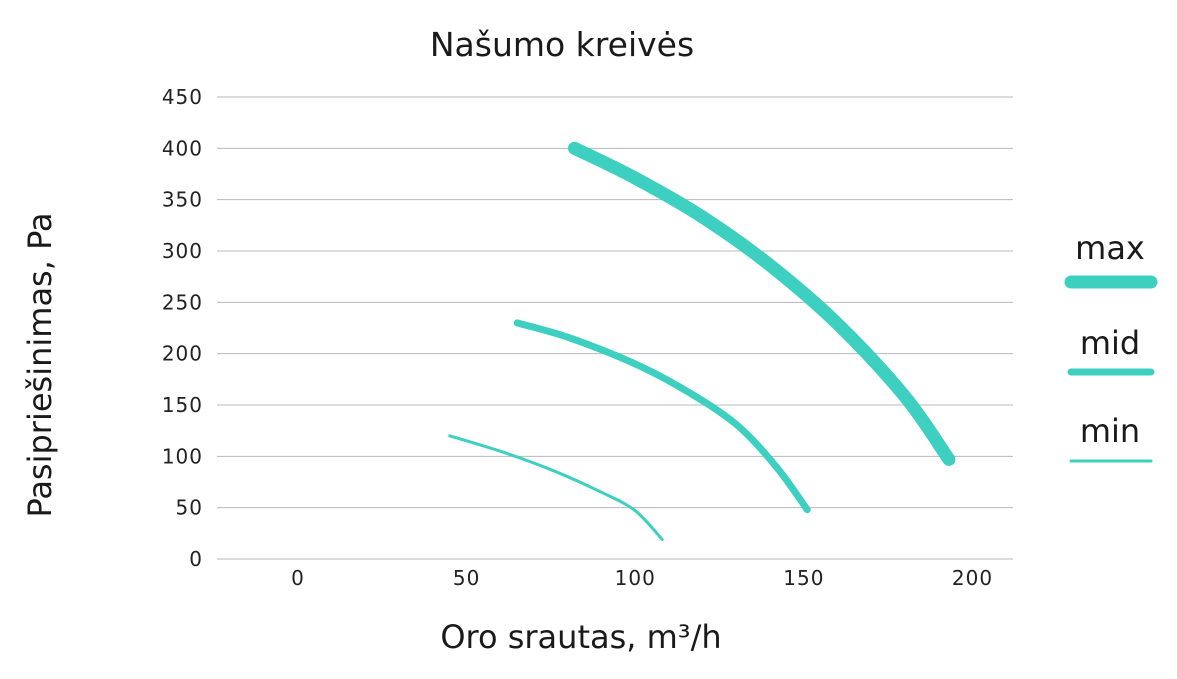 The height and width of the screenshot is (679, 1177). I want to click on legend-label-max: max, so click(1110, 248).